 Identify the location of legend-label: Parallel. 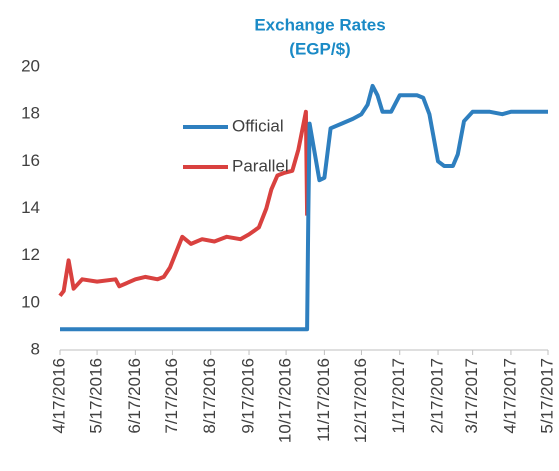
(260, 165).